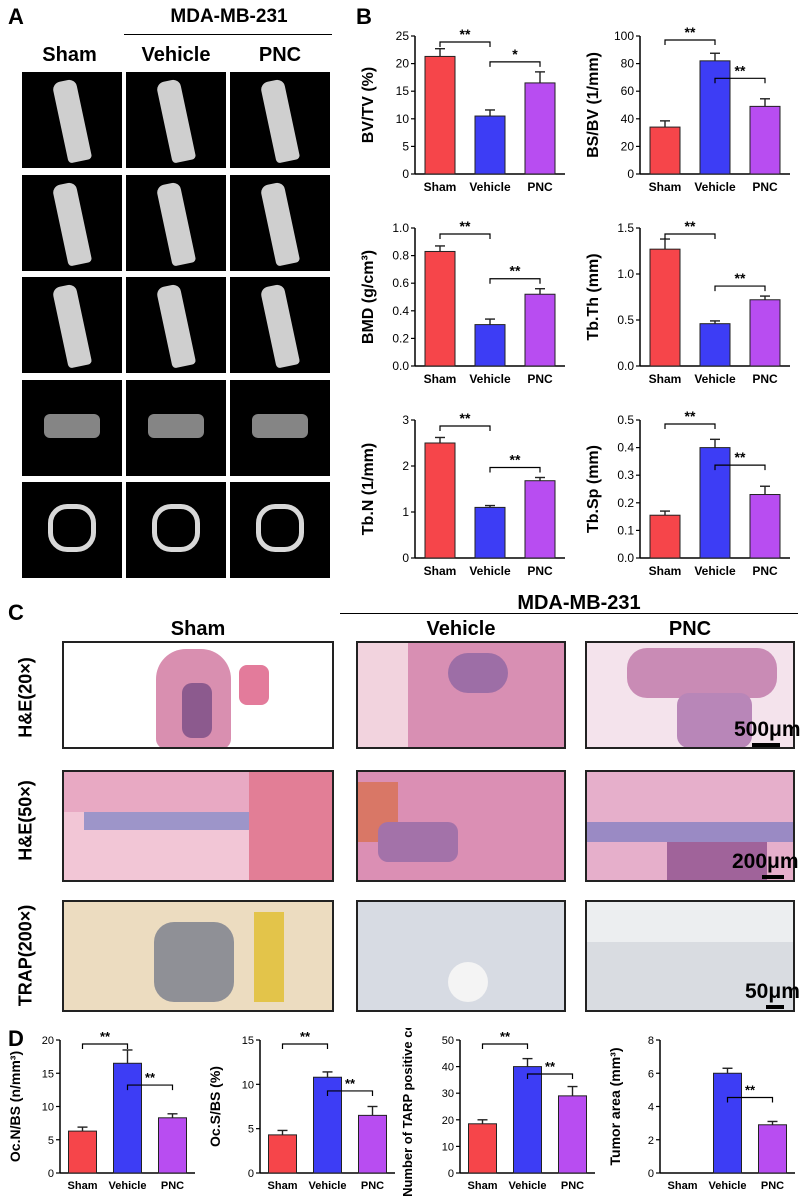 Image resolution: width=803 pixels, height=1199 pixels. What do you see at coordinates (228, 34) in the screenshot?
I see `panel-a-group-line` at bounding box center [228, 34].